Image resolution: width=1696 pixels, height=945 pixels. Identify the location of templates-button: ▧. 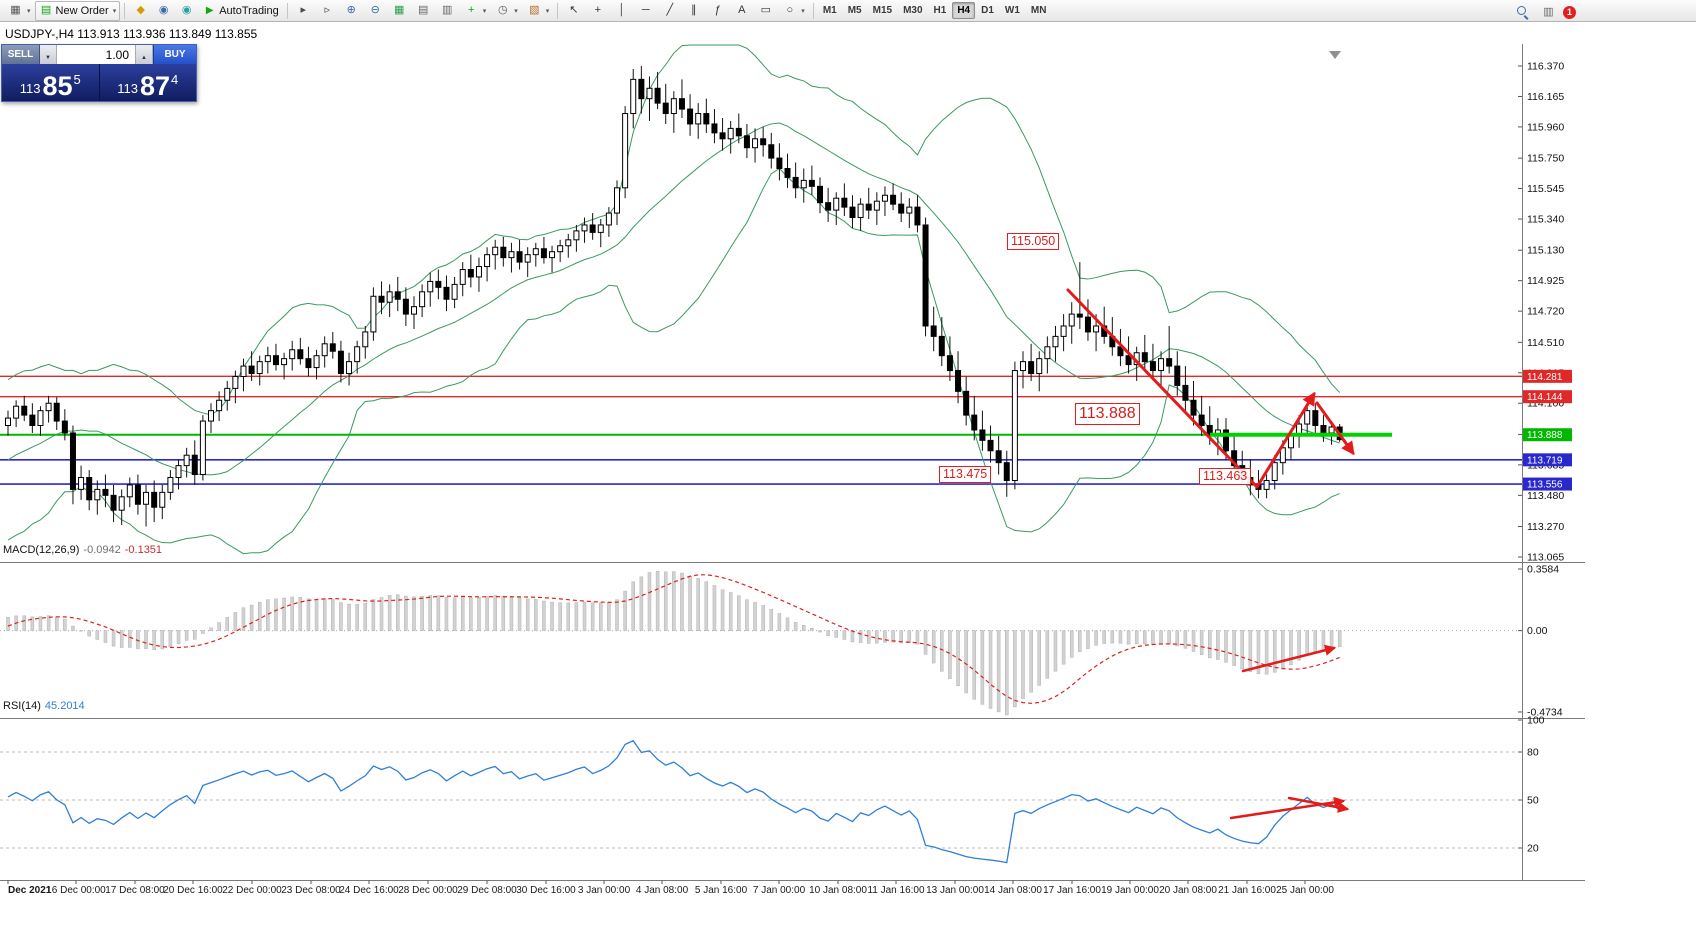
(538, 11).